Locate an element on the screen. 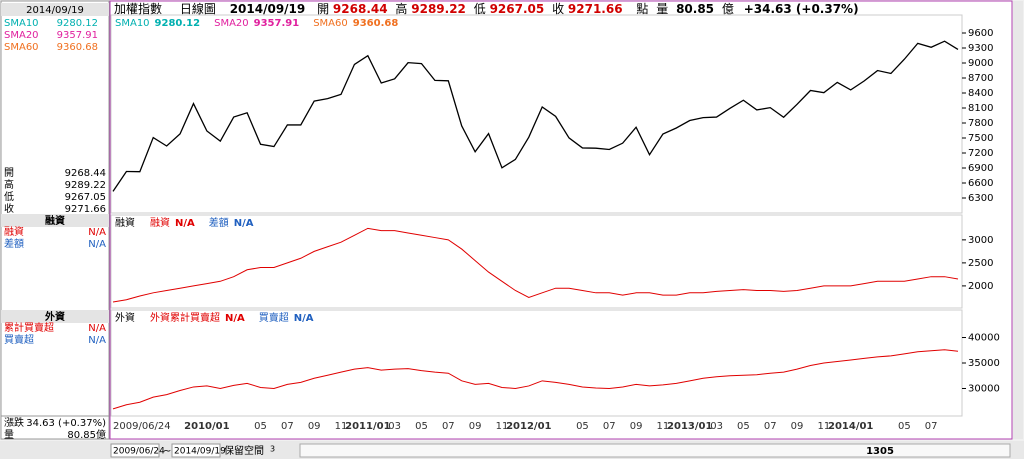  y-tick-label: 2500 is located at coordinates (980, 263).